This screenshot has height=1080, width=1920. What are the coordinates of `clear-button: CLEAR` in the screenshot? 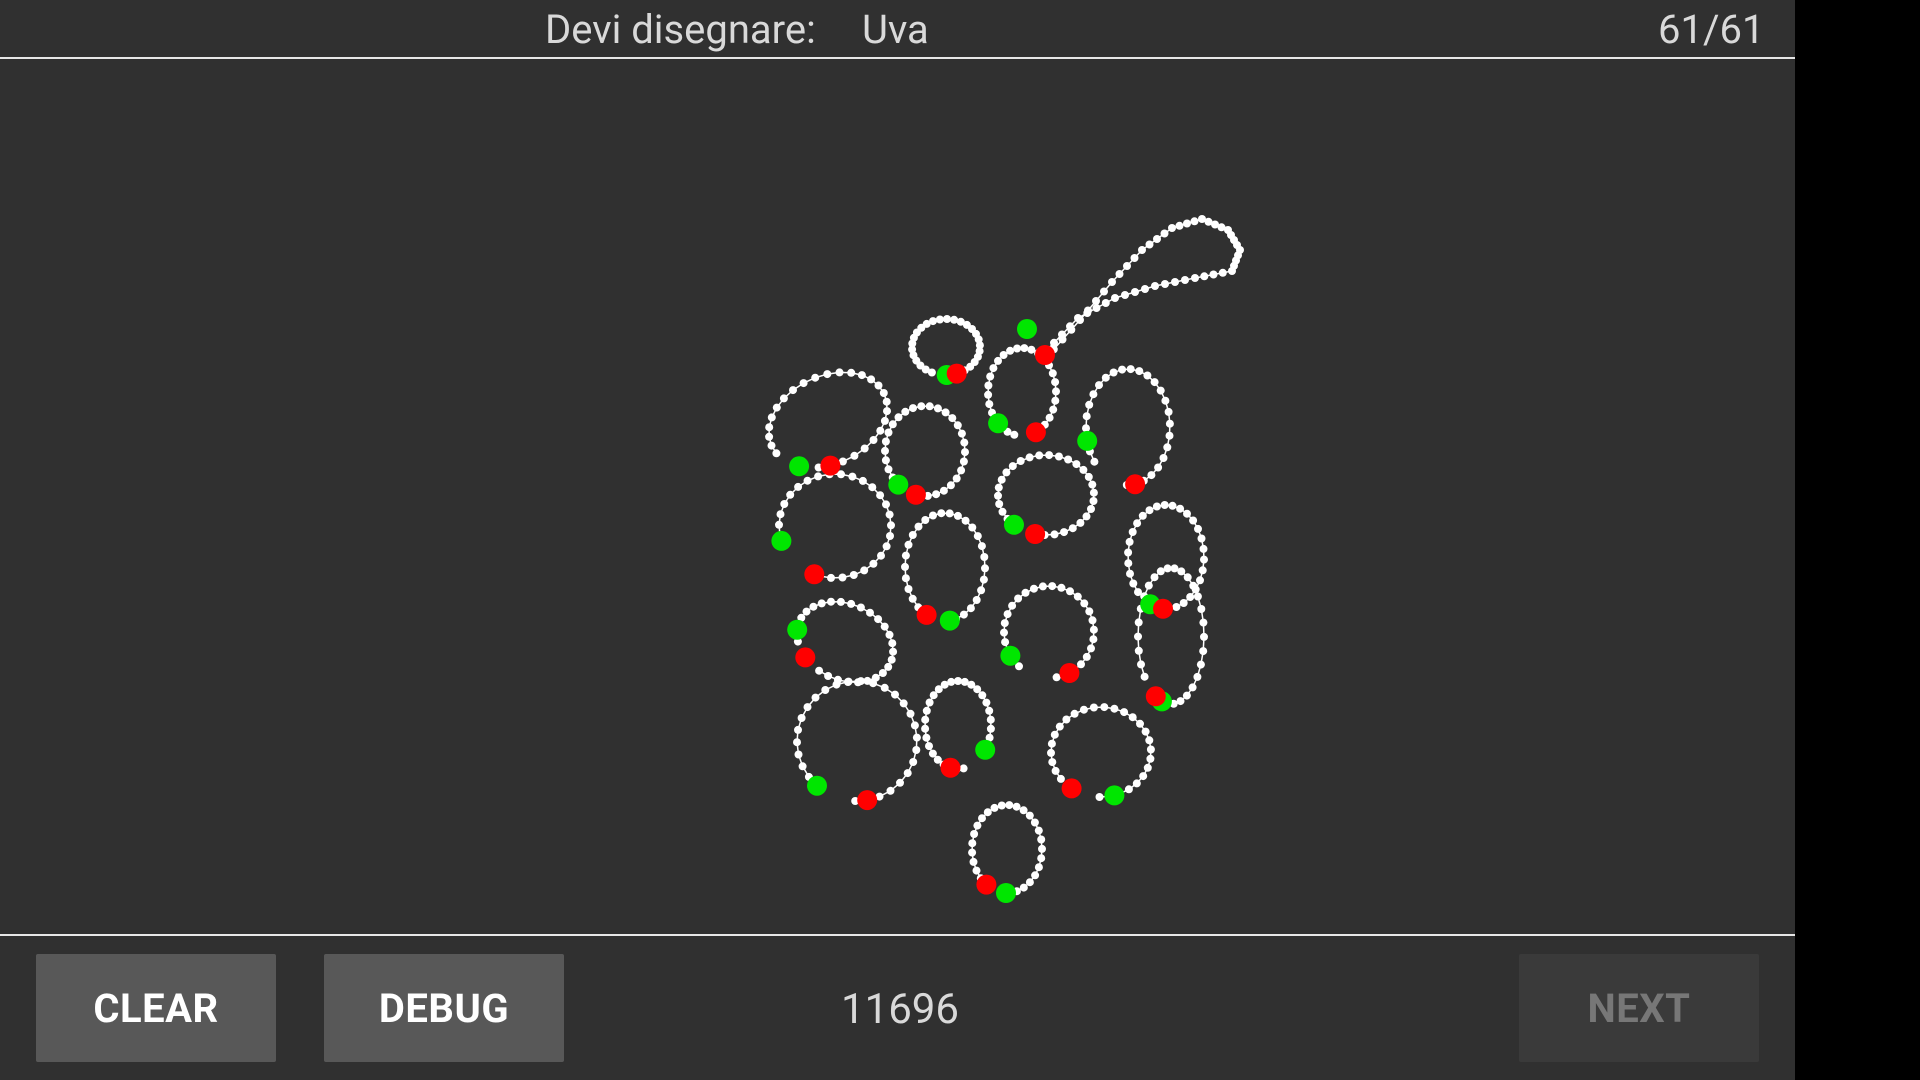 It's located at (156, 1008).